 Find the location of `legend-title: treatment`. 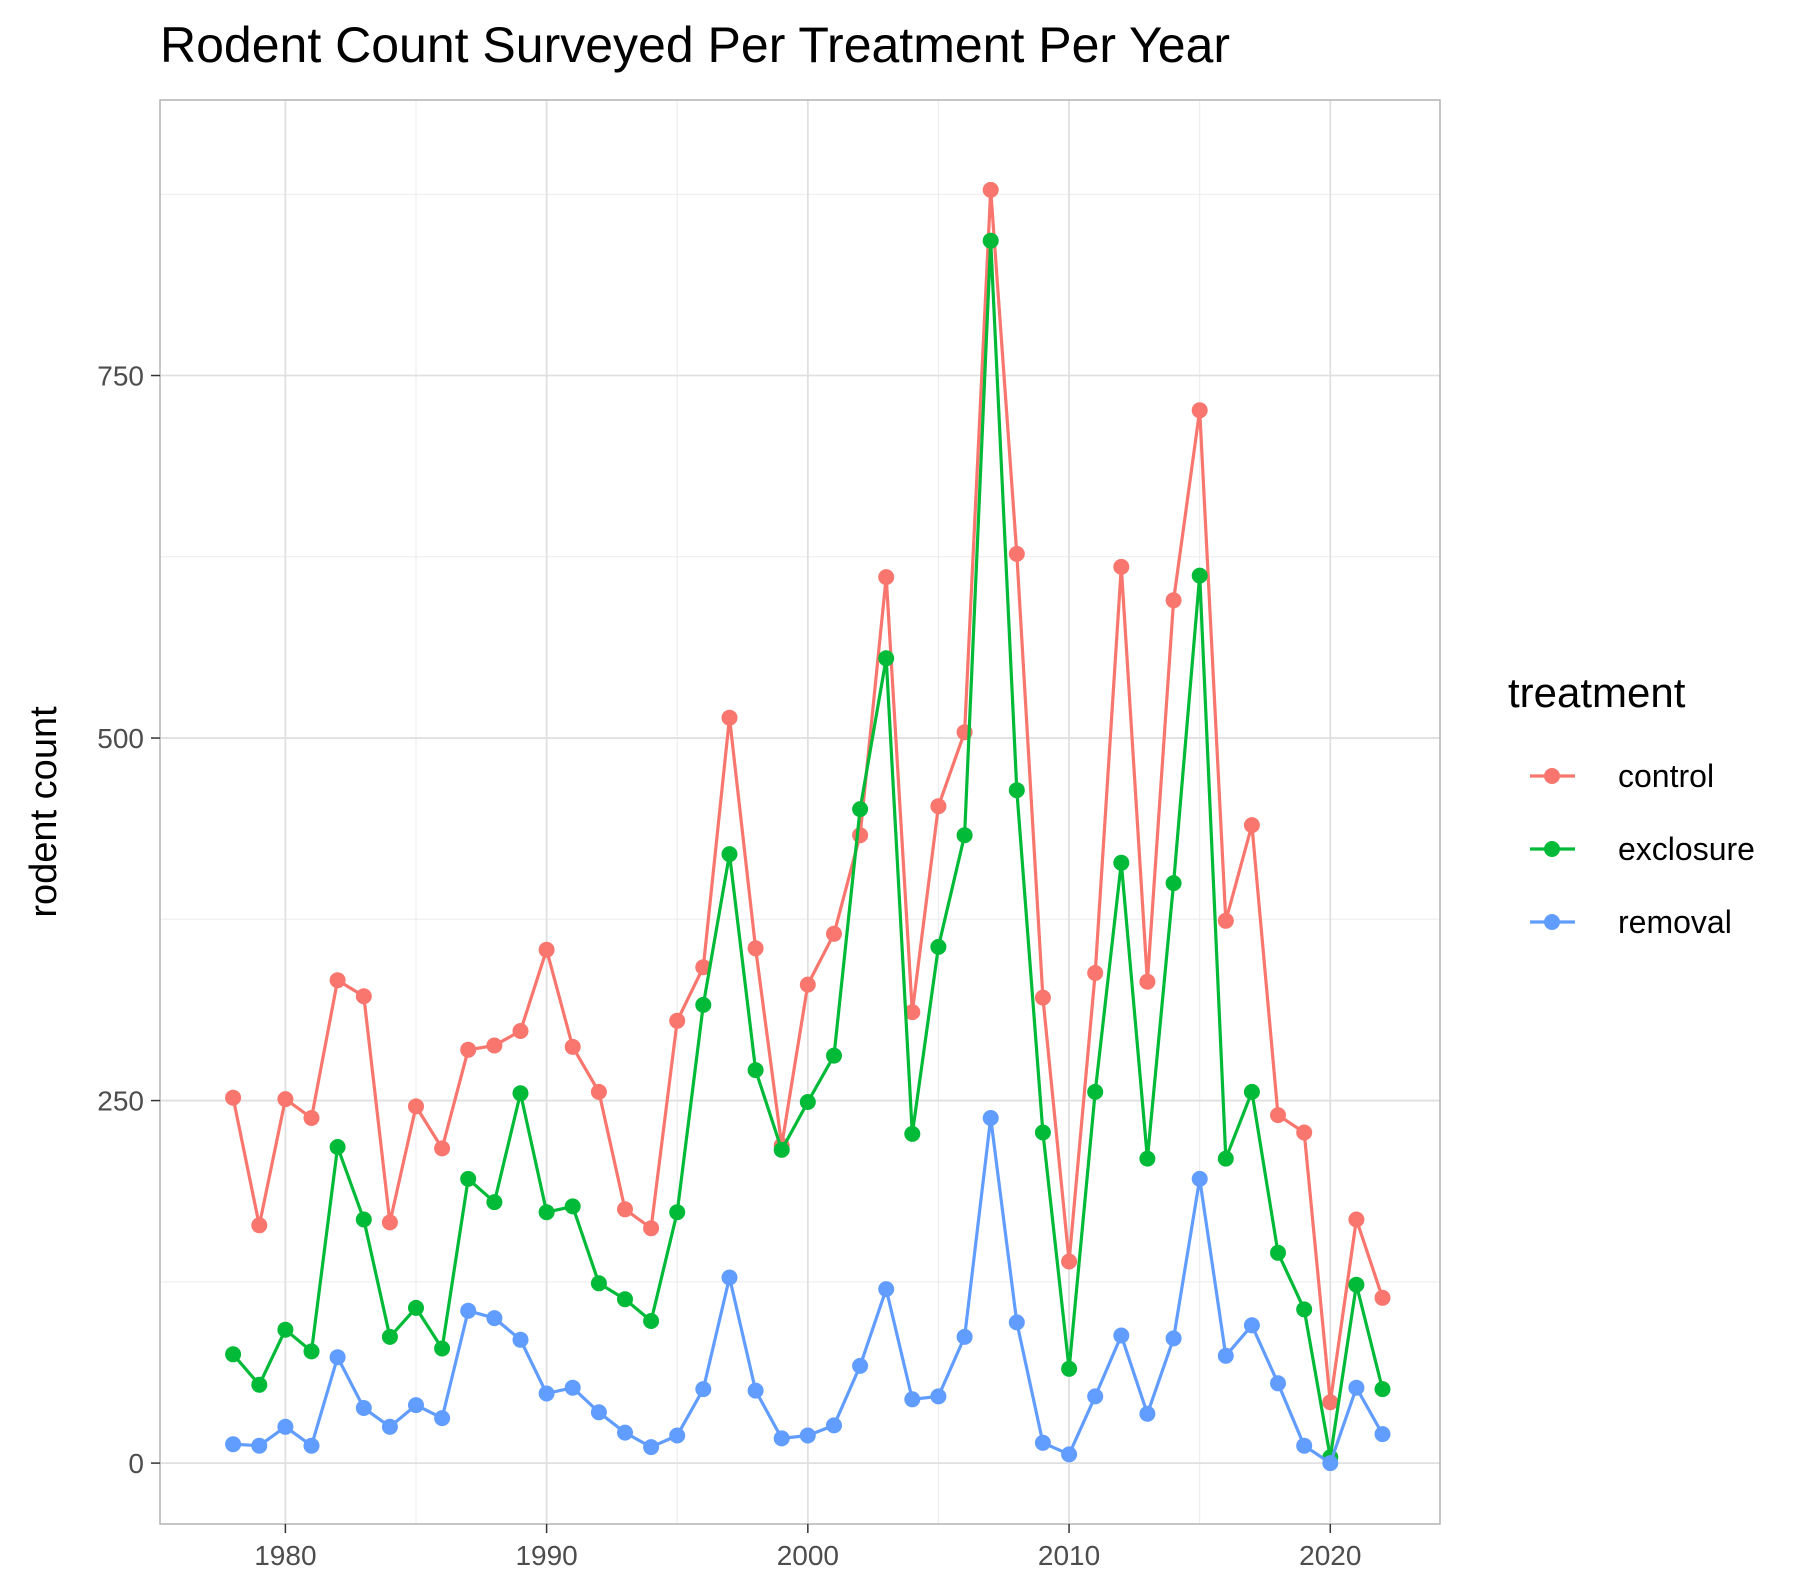

legend-title: treatment is located at coordinates (1597, 692).